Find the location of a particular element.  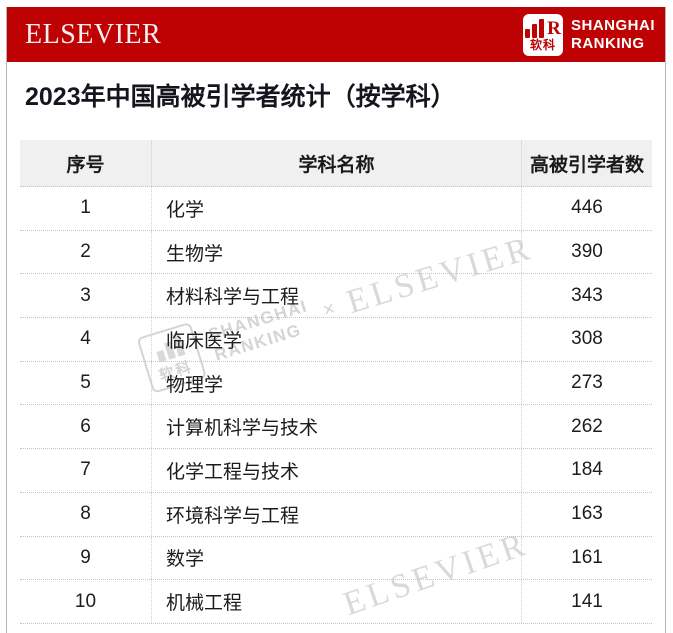

cell-discipline: 机械工程 is located at coordinates (204, 604).